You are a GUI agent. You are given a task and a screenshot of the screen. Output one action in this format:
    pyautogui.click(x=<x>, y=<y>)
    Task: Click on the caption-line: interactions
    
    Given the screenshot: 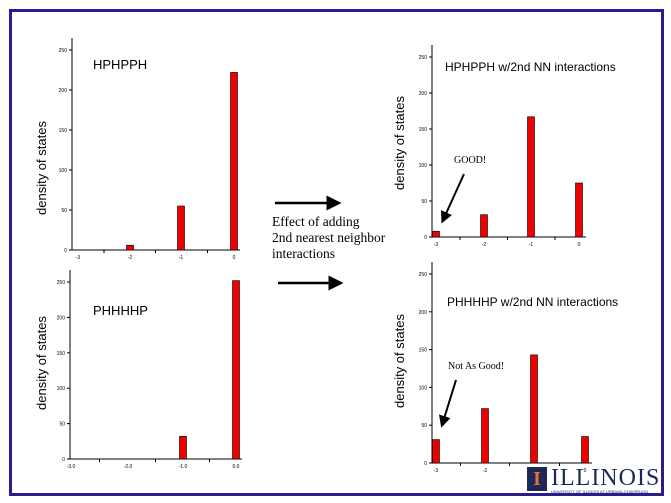 What is the action you would take?
    pyautogui.click(x=303, y=253)
    